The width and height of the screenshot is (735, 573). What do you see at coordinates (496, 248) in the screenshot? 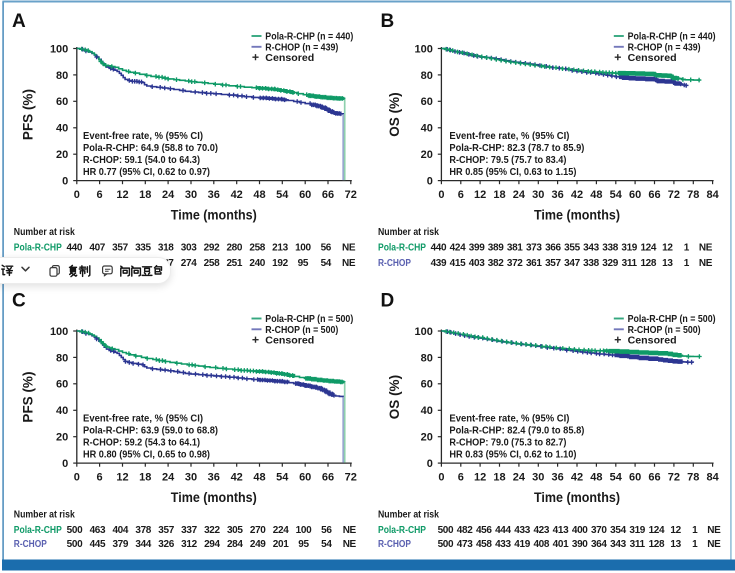
I see `svg-text: 389` at bounding box center [496, 248].